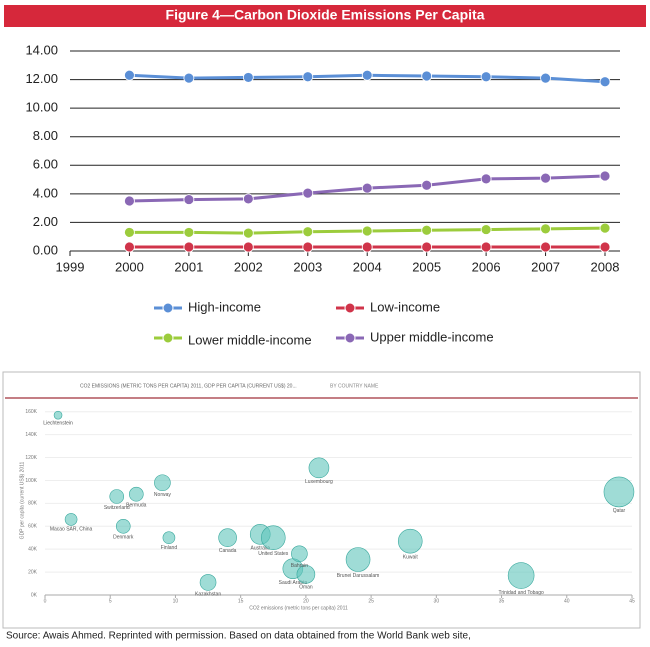 The height and width of the screenshot is (647, 650). I want to click on x-tick-label: 2004, so click(367, 266).